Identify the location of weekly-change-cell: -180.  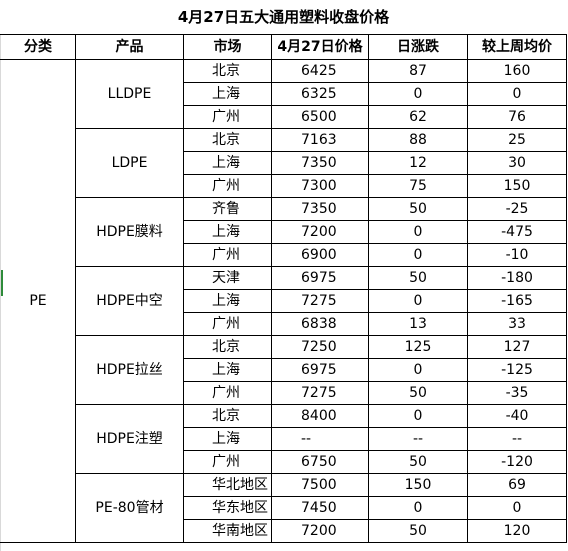
(517, 278).